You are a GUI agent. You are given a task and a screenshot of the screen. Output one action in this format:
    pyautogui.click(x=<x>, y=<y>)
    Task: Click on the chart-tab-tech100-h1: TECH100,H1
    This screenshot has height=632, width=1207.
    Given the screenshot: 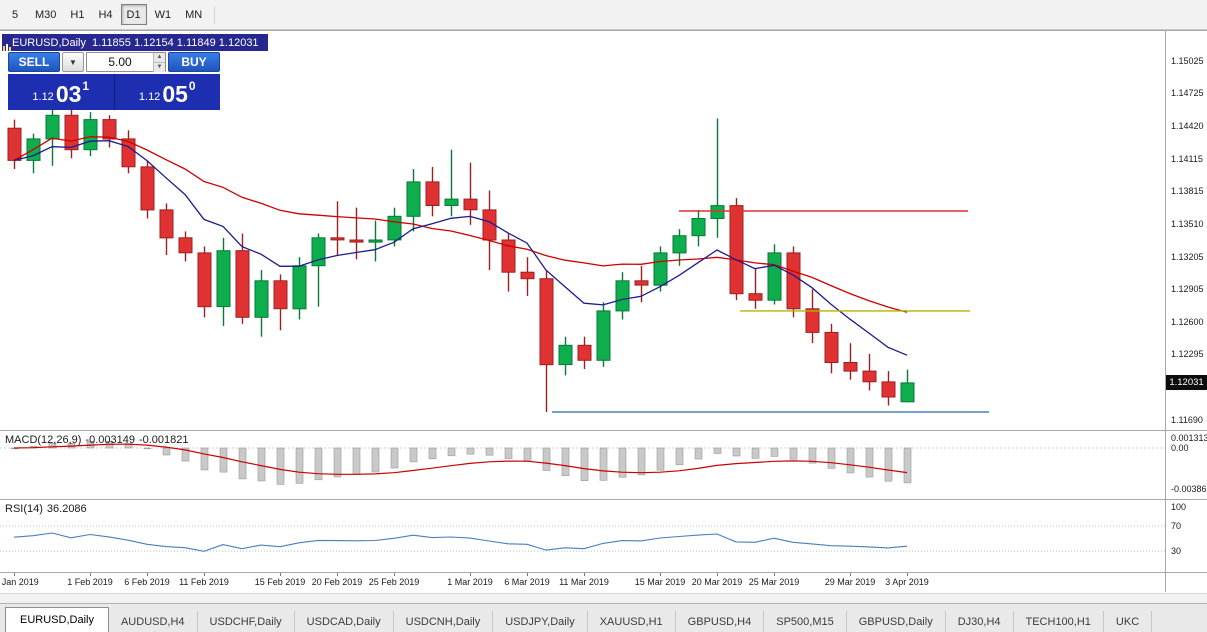 What is the action you would take?
    pyautogui.click(x=1059, y=621)
    